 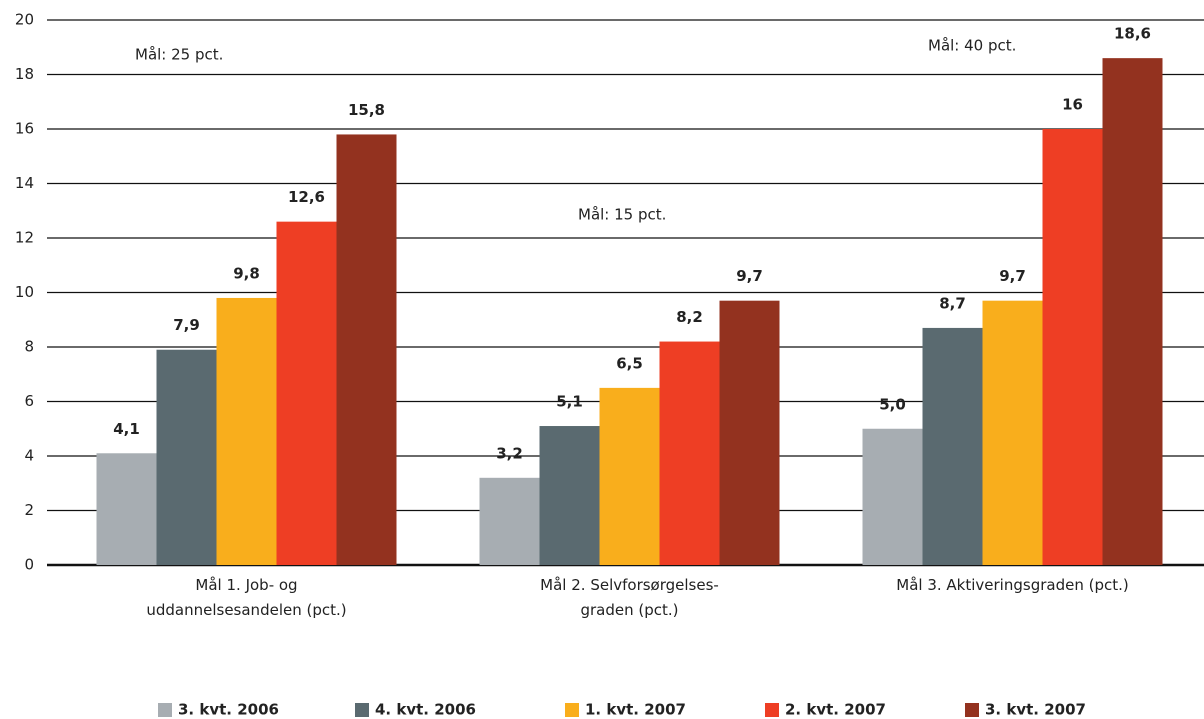 I want to click on annotation: Mål: 40 pct., so click(x=972, y=46).